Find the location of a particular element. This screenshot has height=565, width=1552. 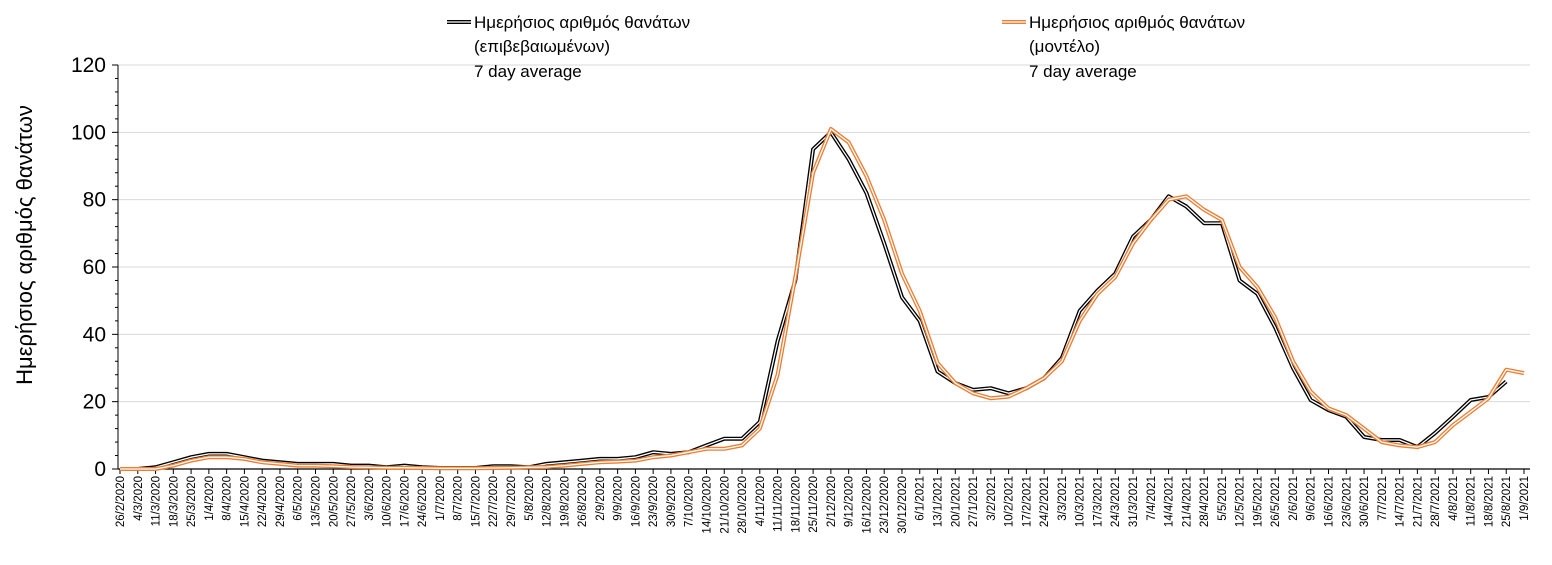

x-tick-label: 9/9/2020 is located at coordinates (619, 498).